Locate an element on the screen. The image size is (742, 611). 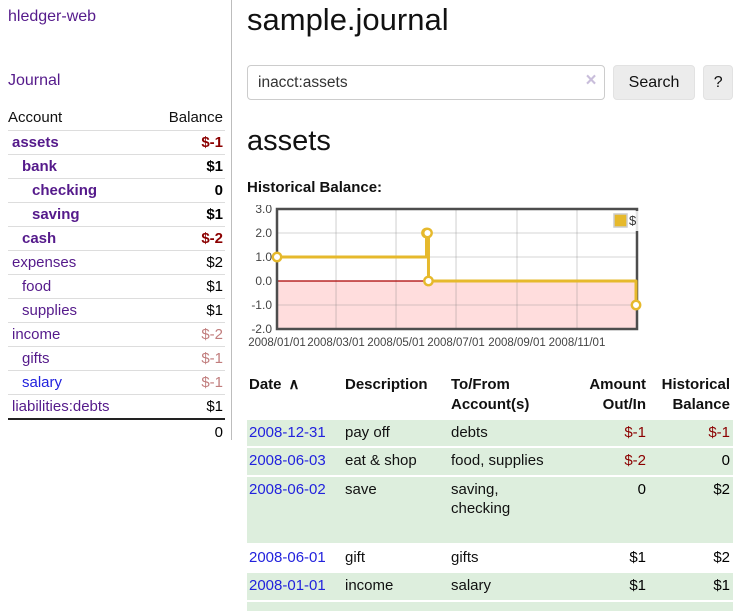
search-button: Search is located at coordinates (654, 82).